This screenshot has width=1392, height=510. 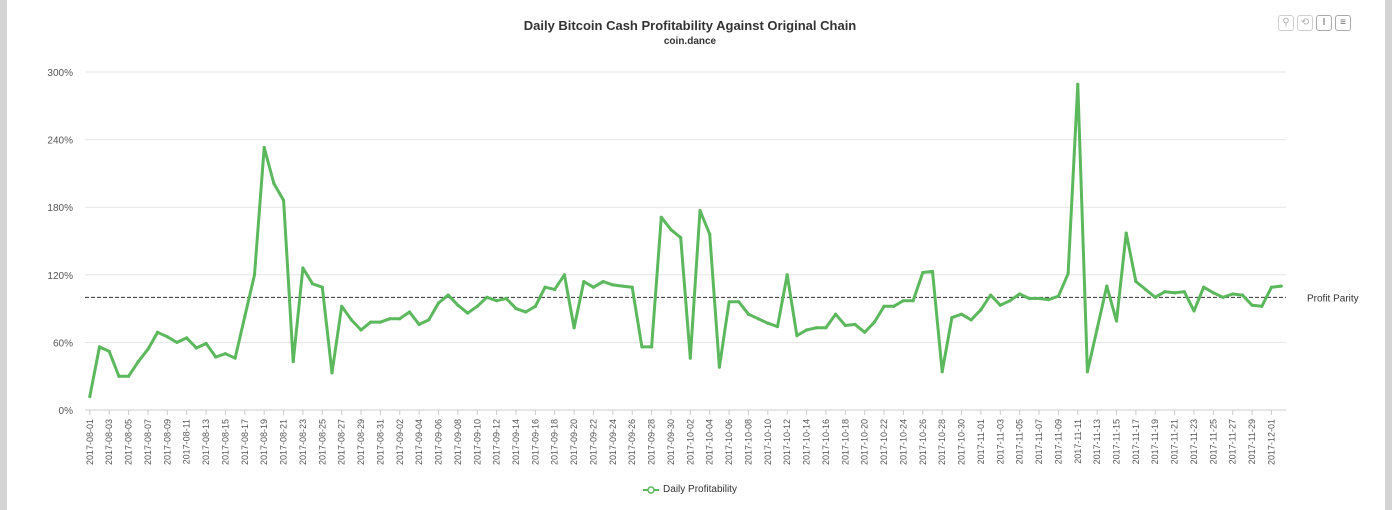 What do you see at coordinates (361, 442) in the screenshot?
I see `x-tick-label: 2017-08-29` at bounding box center [361, 442].